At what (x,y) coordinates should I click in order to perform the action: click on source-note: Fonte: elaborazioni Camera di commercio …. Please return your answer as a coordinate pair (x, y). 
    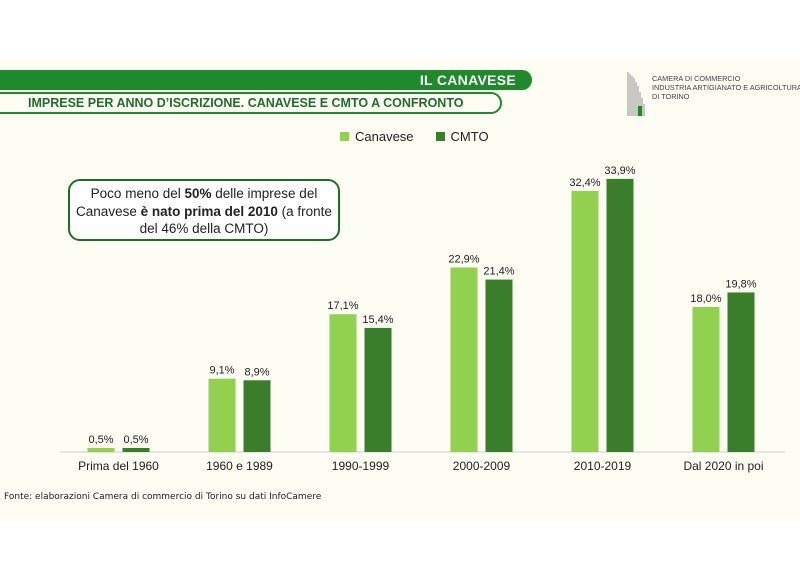
    Looking at the image, I should click on (163, 497).